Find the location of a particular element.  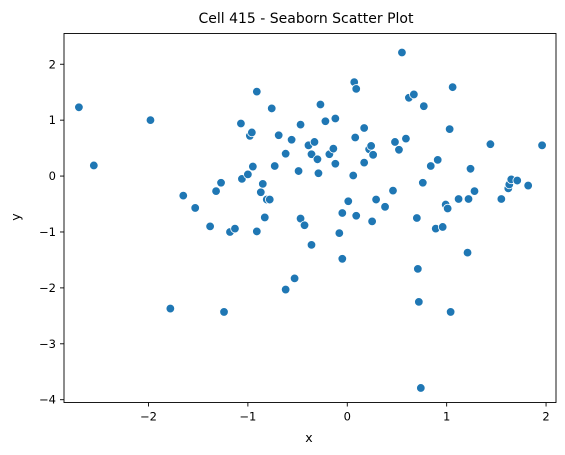

x-tick-label: −1 is located at coordinates (247, 417).